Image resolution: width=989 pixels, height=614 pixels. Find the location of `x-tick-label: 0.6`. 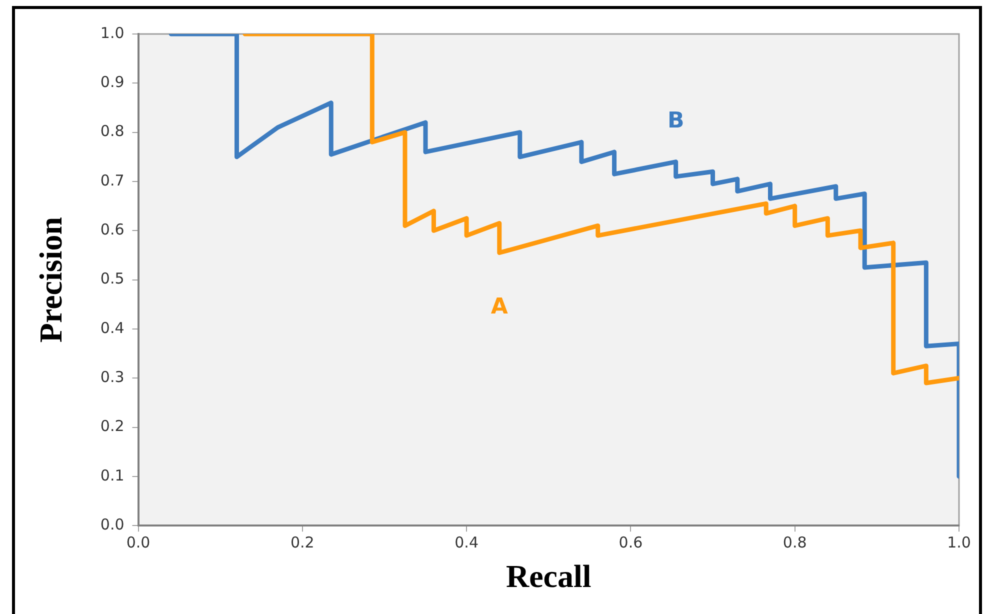

x-tick-label: 0.6 is located at coordinates (630, 542).